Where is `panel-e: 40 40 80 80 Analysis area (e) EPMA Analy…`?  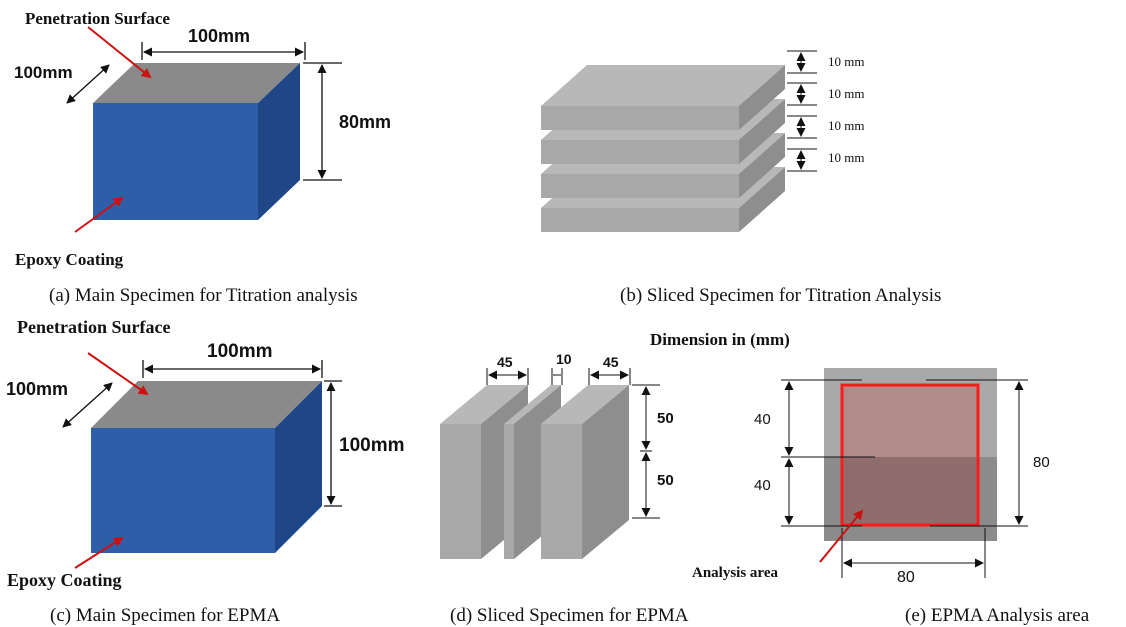 panel-e: 40 40 80 80 Analysis area (e) EPMA Analy… is located at coordinates (891, 497).